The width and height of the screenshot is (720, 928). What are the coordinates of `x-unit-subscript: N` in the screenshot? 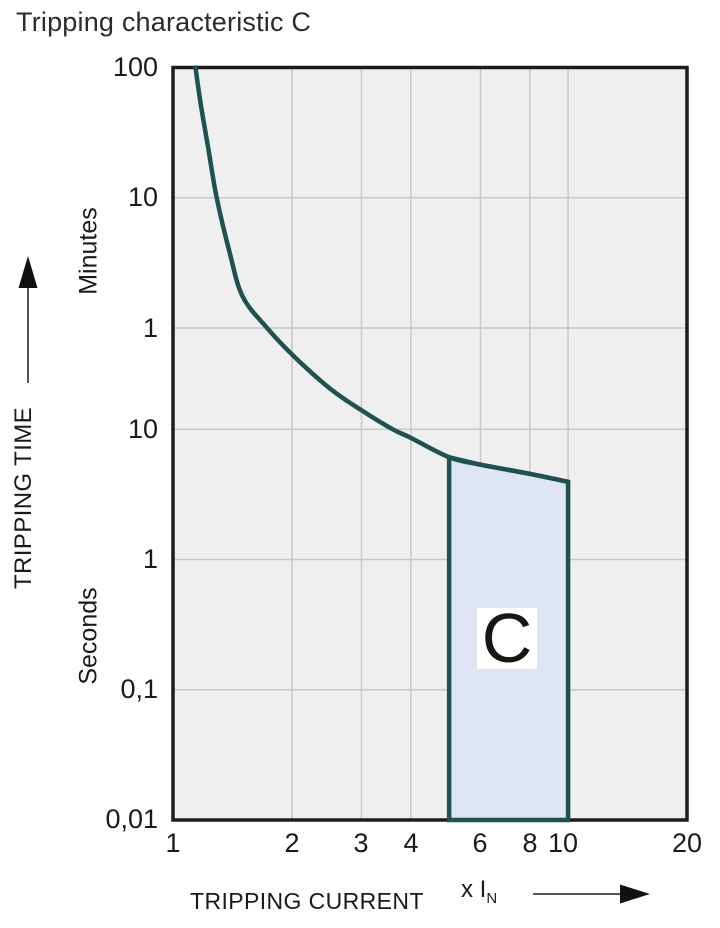 It's located at (492, 898).